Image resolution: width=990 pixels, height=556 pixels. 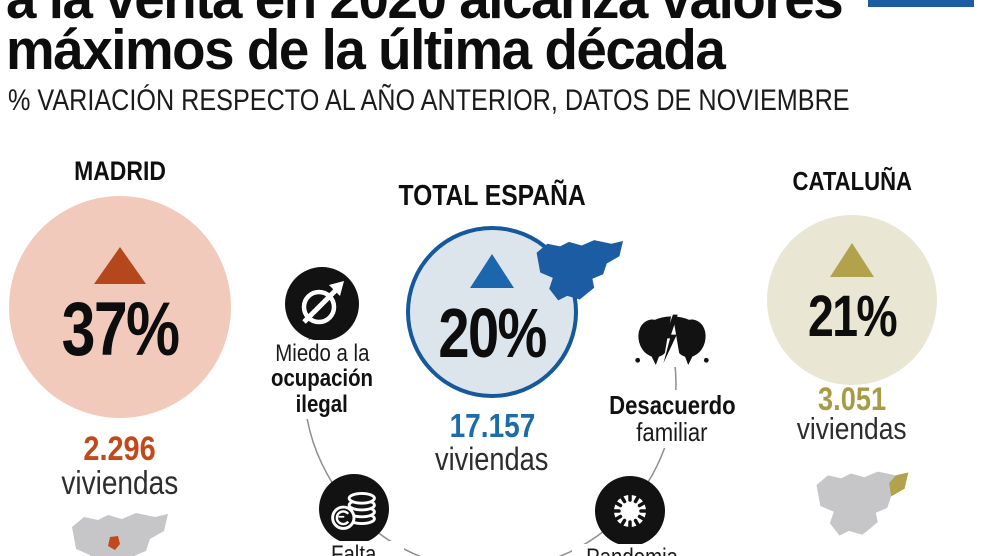 What do you see at coordinates (120, 171) in the screenshot?
I see `madrid-label: MADRID` at bounding box center [120, 171].